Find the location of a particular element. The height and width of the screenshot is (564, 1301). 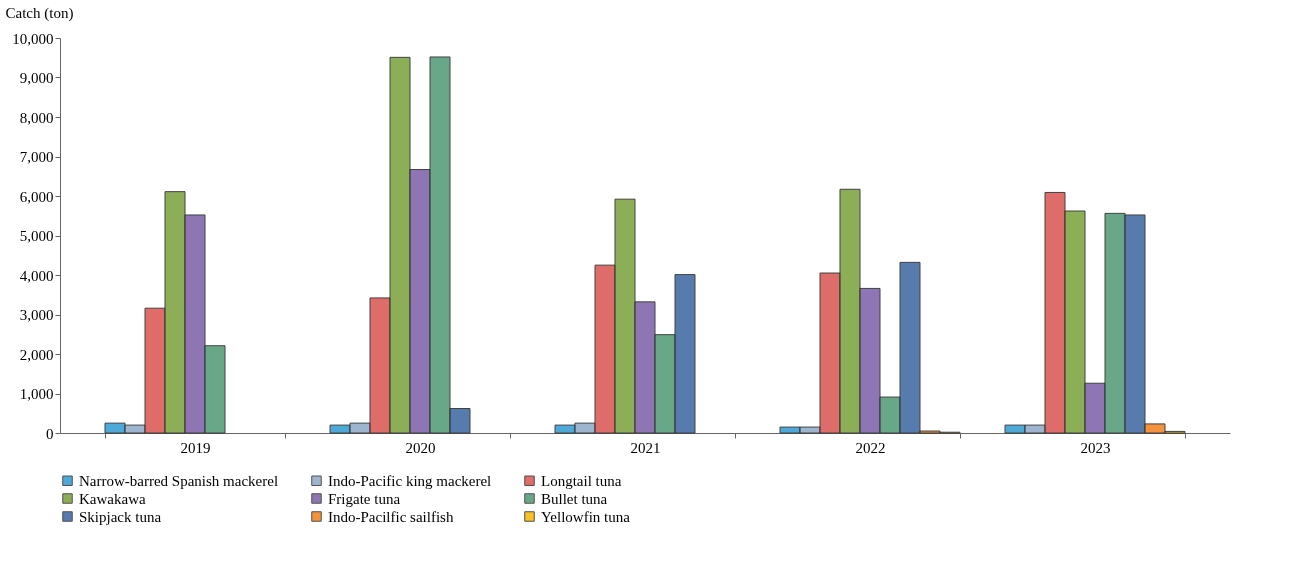

y-tick-label: 1,000 is located at coordinates (36, 394).